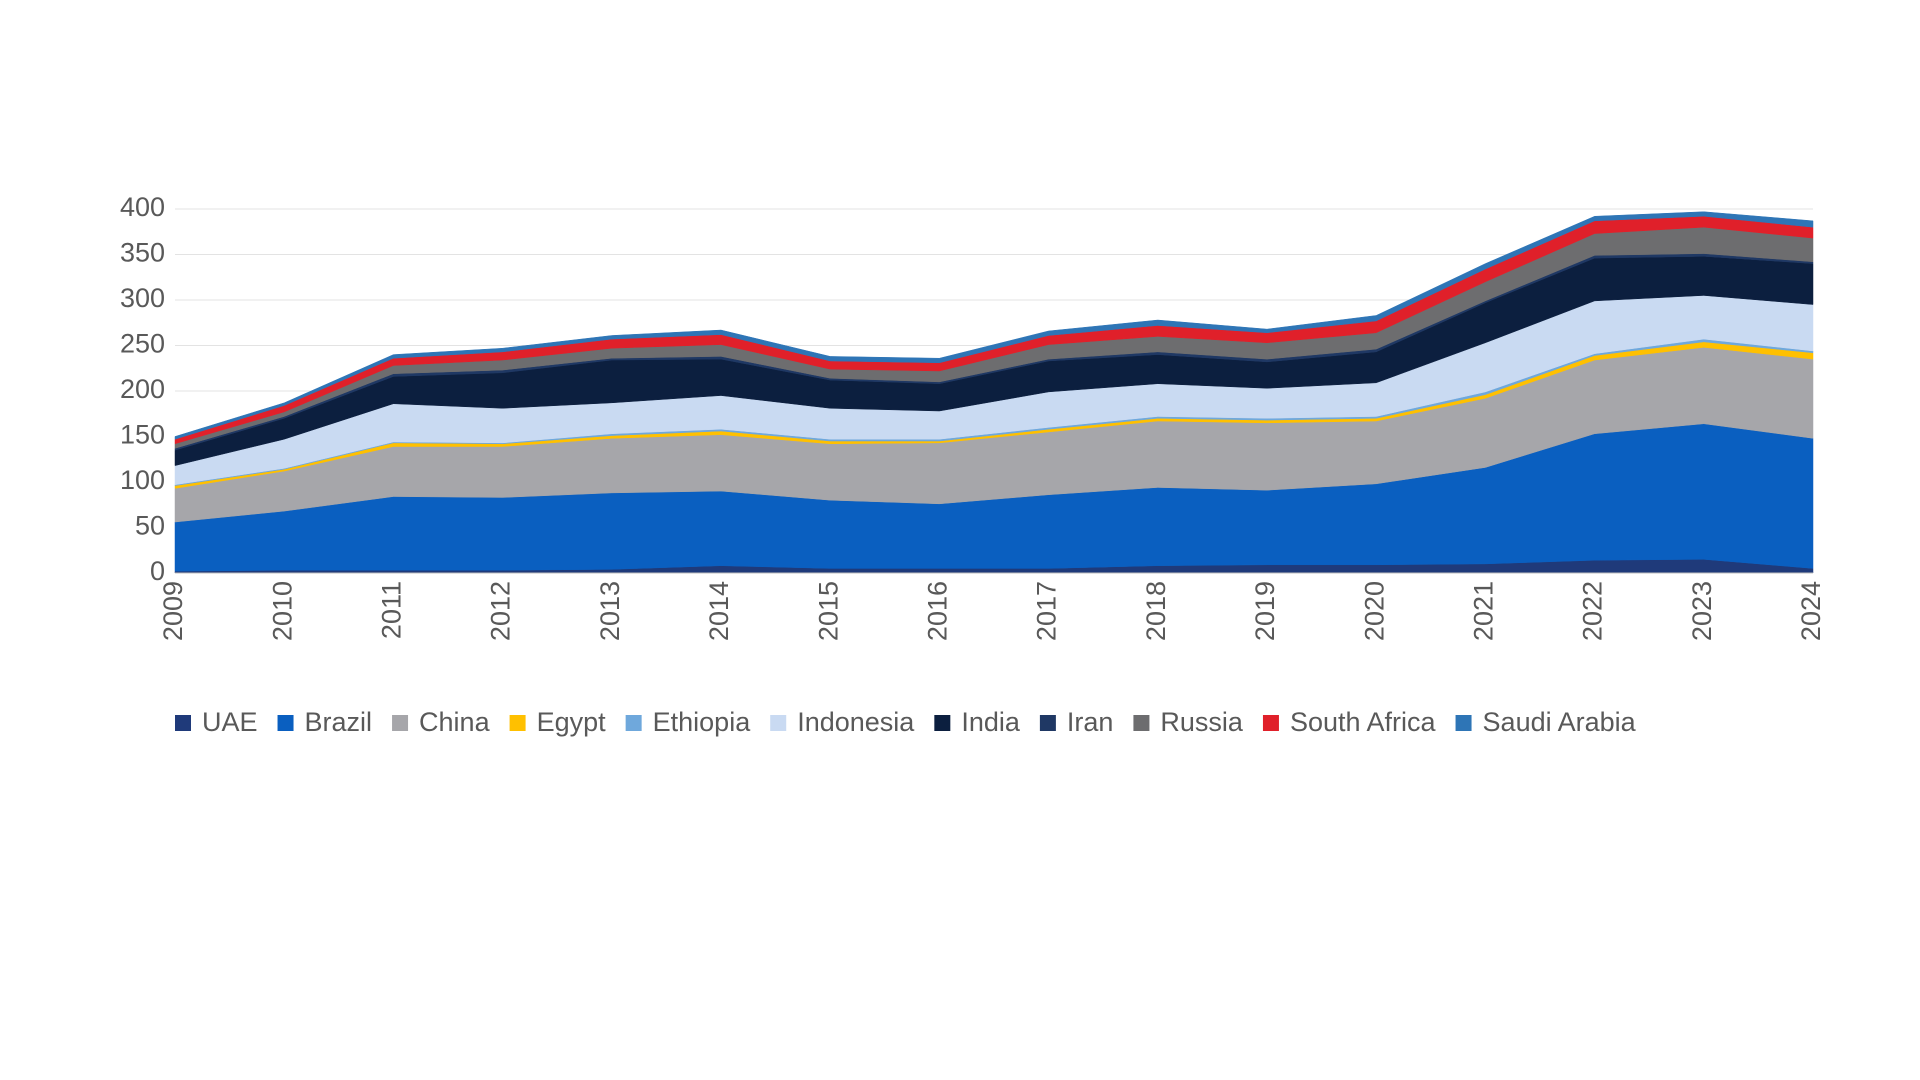 The width and height of the screenshot is (1920, 1080). I want to click on x-tick-label: 2019, so click(1265, 611).